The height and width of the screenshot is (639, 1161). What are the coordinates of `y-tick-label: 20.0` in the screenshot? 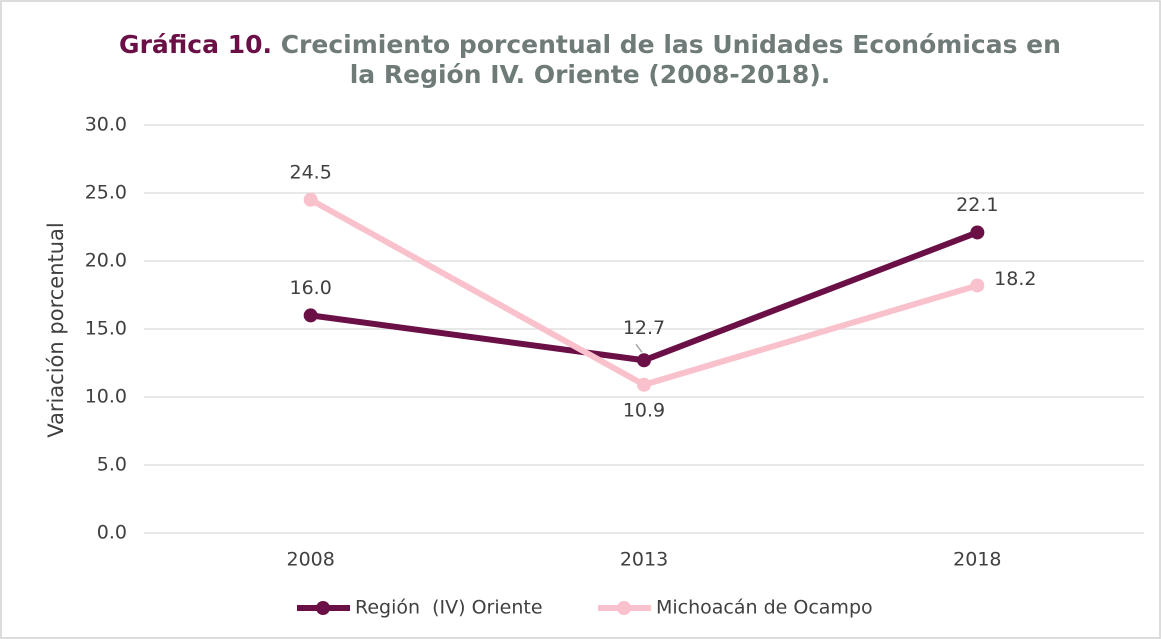 It's located at (106, 261).